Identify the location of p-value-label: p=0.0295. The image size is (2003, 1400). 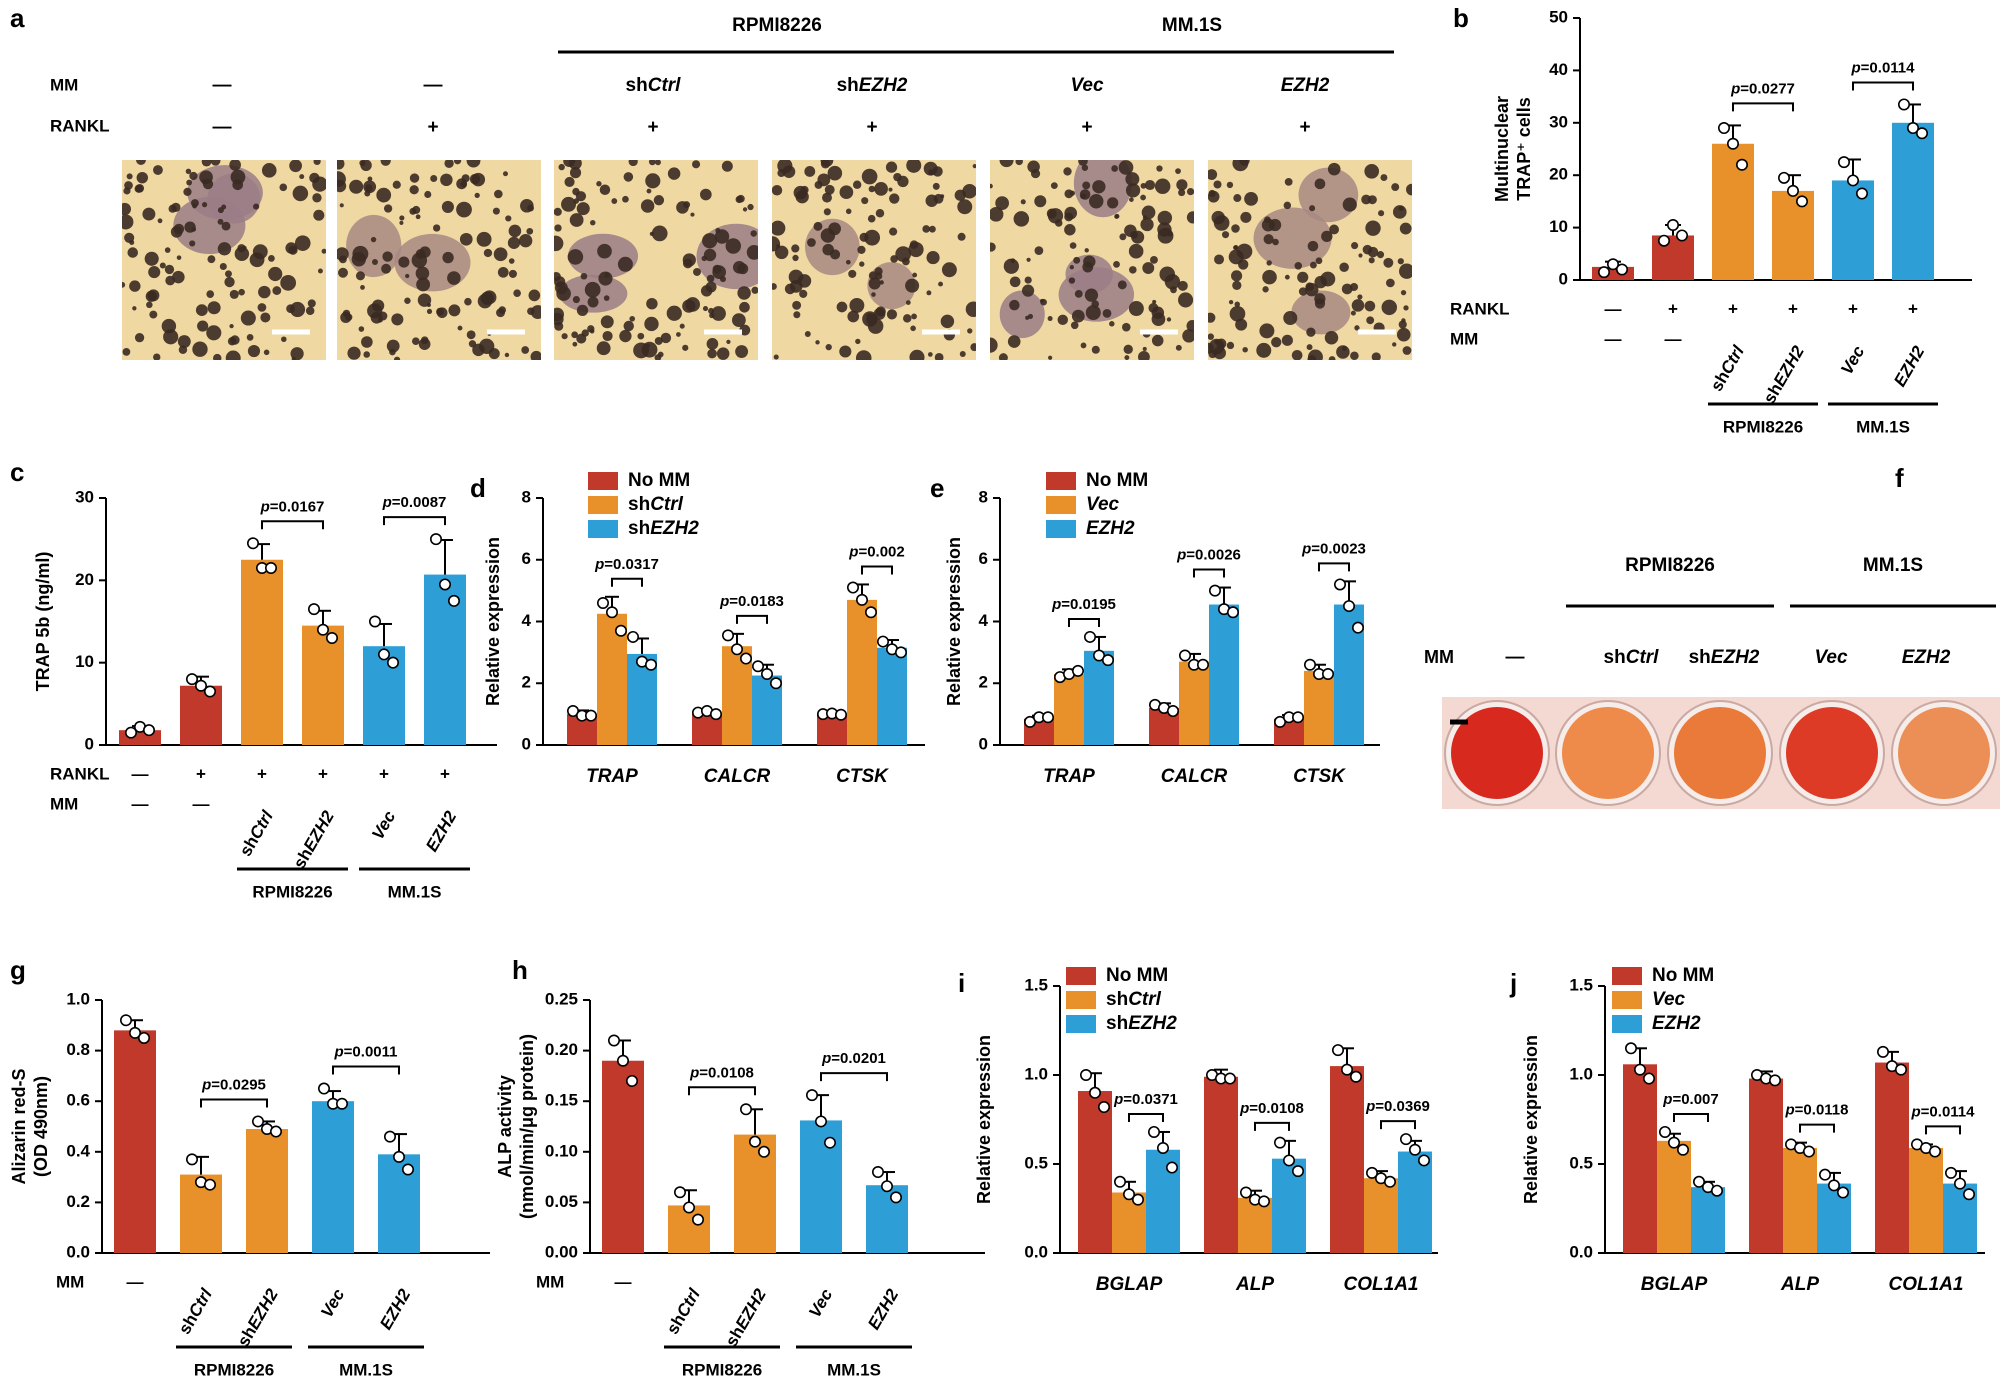
(233, 1084).